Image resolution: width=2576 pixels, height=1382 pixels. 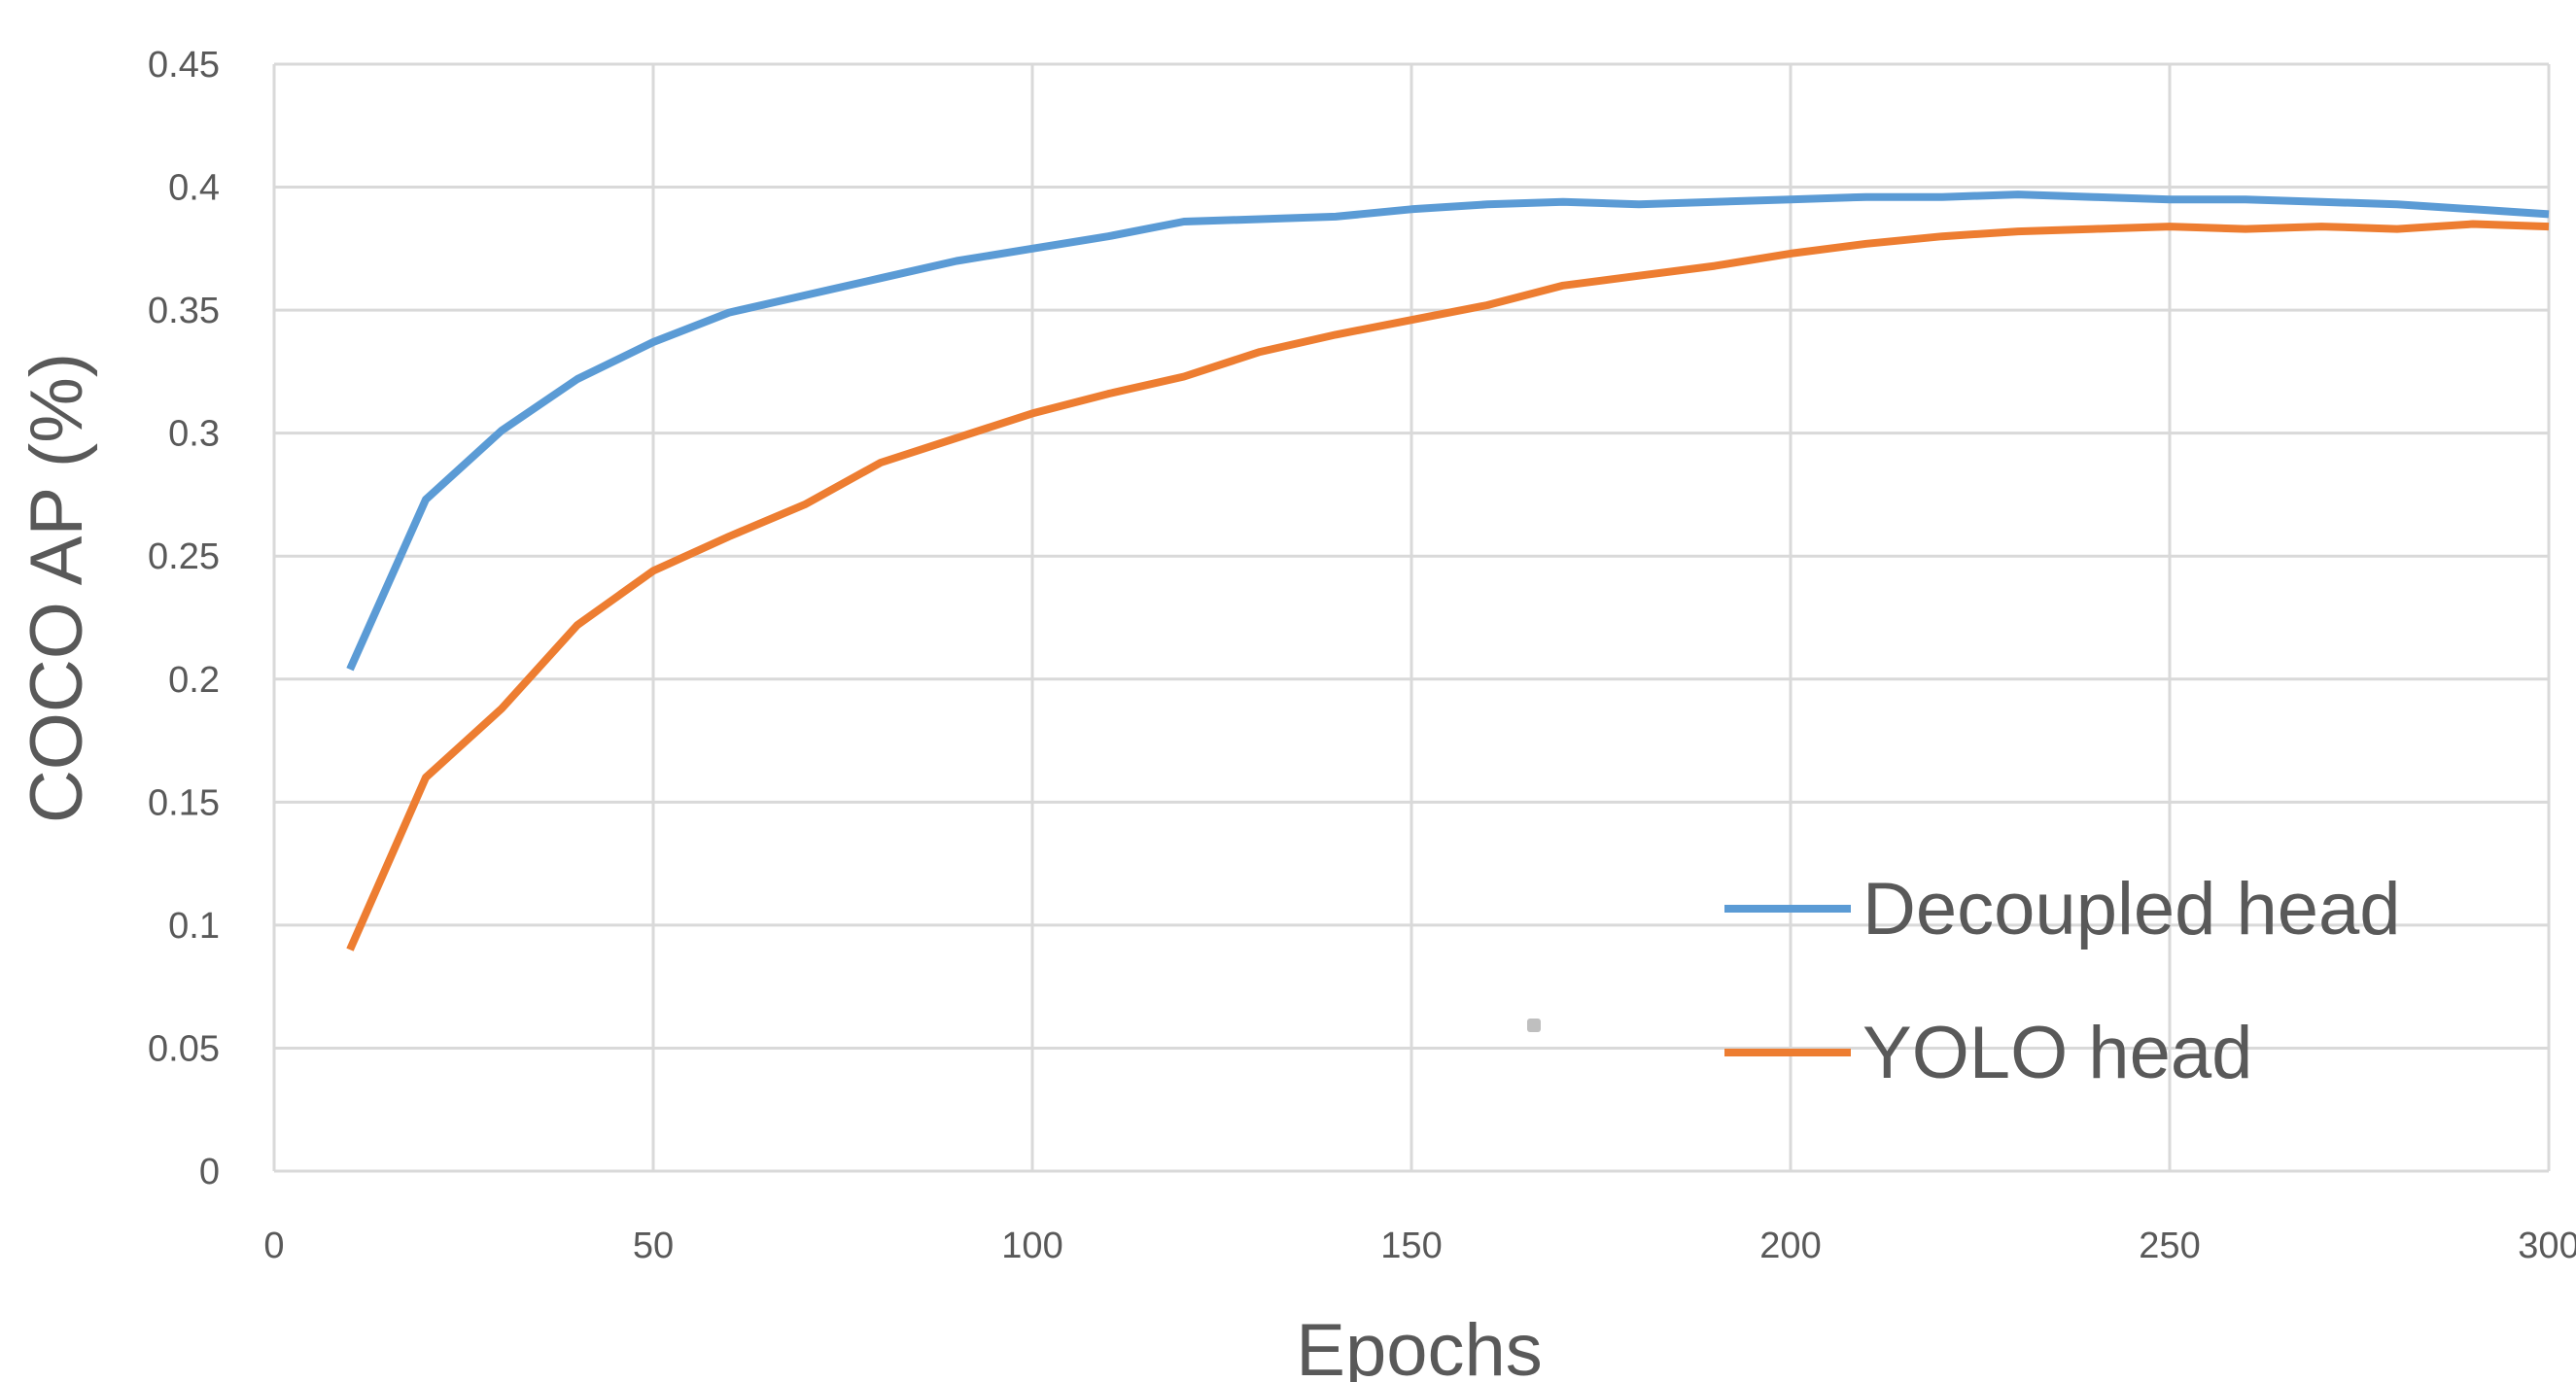 I want to click on x-tick-label: 50, so click(x=653, y=1246).